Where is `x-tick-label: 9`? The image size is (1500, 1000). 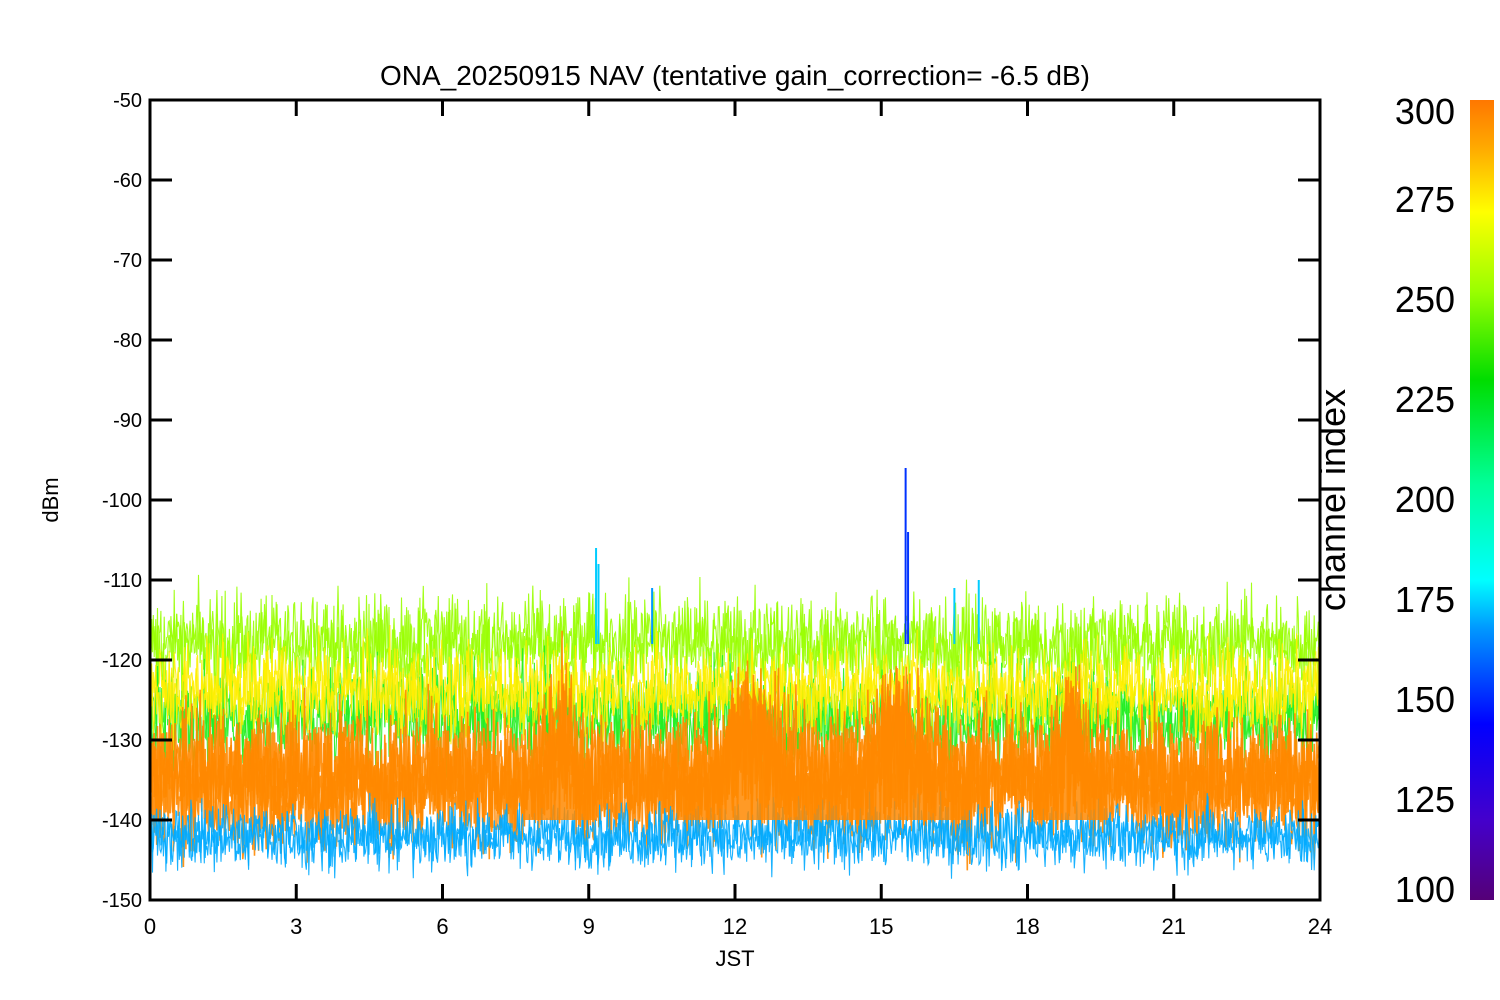
x-tick-label: 9 is located at coordinates (589, 926).